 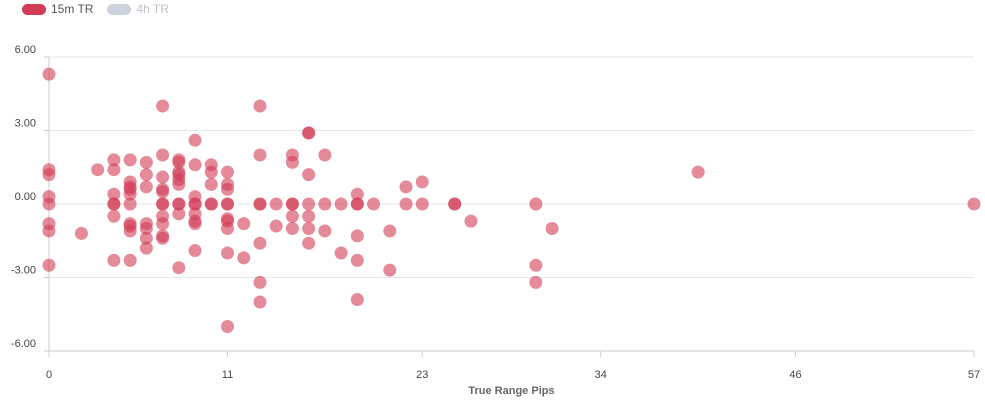 I want to click on legend-item-4h-tr: 4h TR, so click(x=138, y=9).